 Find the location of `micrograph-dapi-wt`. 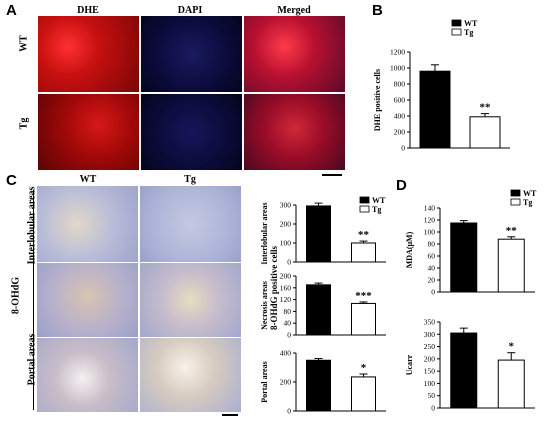

micrograph-dapi-wt is located at coordinates (191, 54).